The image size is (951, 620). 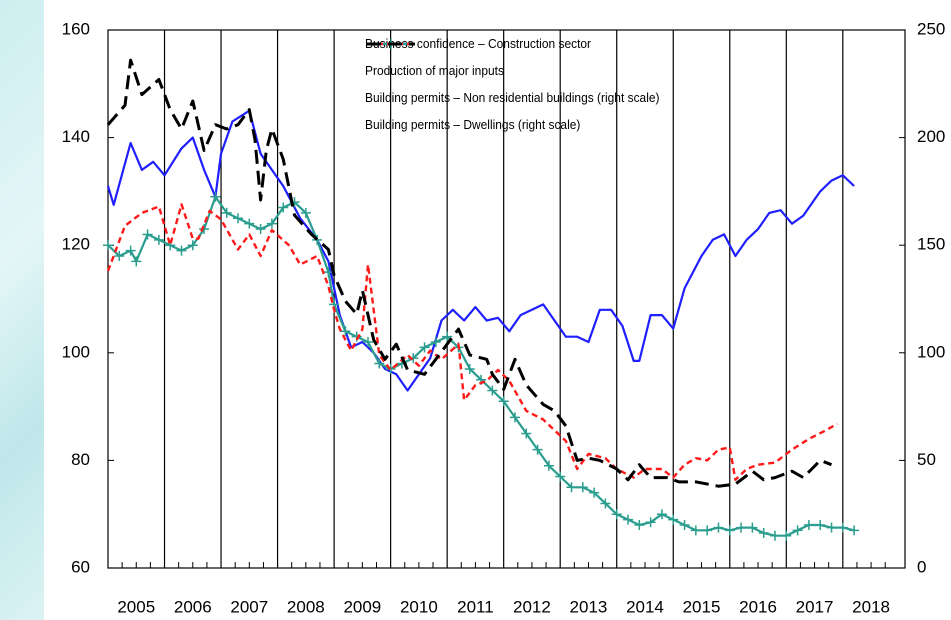 I want to click on y2-tick-label: 250, so click(x=931, y=28).